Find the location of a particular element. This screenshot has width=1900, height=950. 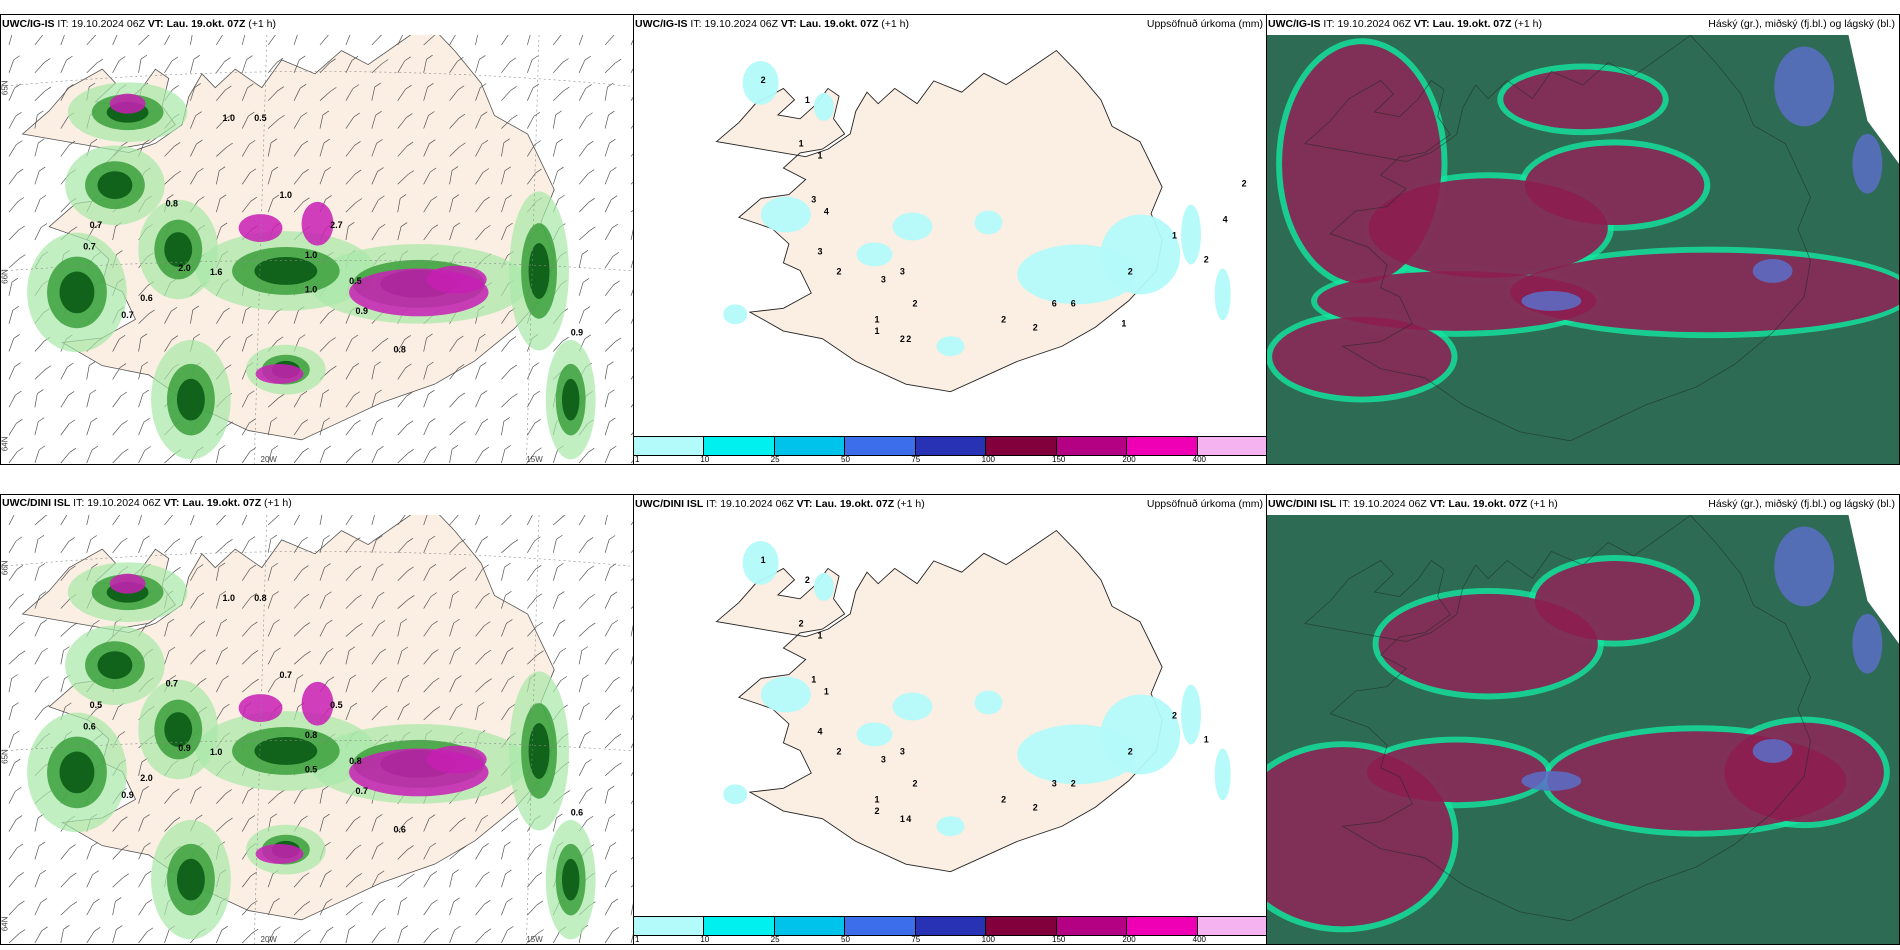

map-layer is located at coordinates (950, 234).